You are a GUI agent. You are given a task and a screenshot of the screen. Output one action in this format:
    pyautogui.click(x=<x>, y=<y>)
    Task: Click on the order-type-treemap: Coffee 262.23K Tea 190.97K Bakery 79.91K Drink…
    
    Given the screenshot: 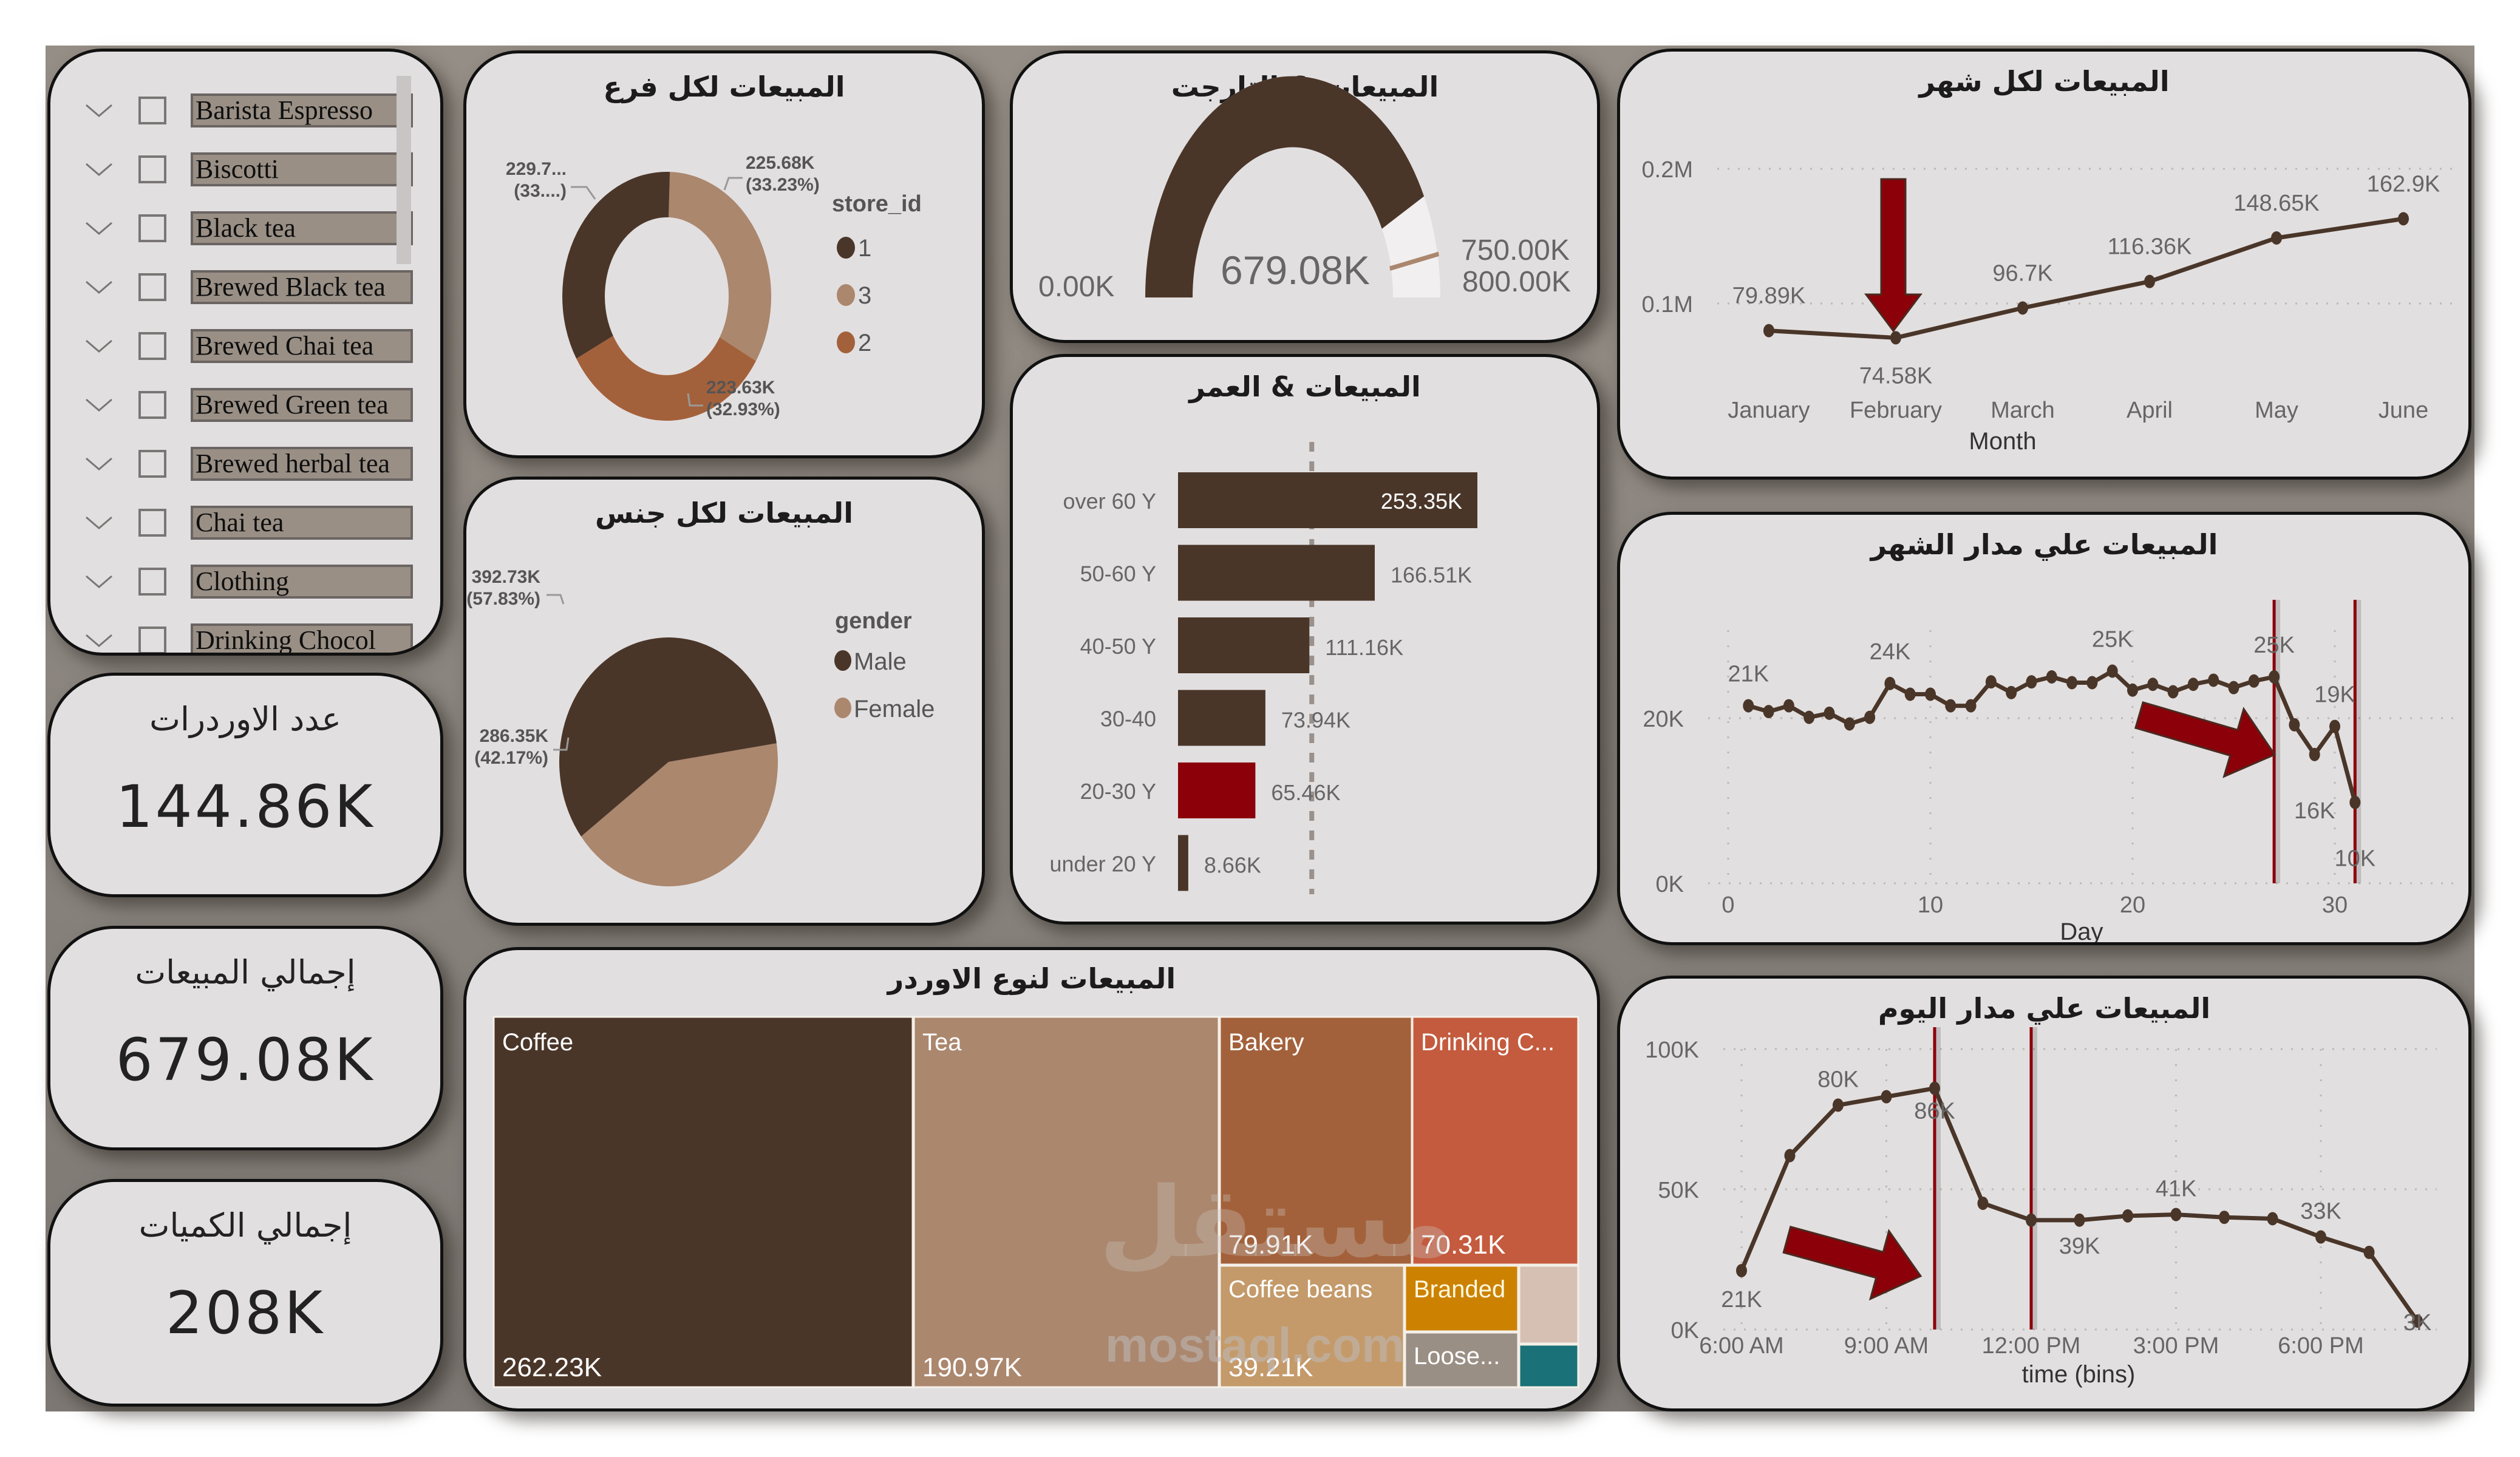 What is the action you would take?
    pyautogui.click(x=1033, y=1180)
    